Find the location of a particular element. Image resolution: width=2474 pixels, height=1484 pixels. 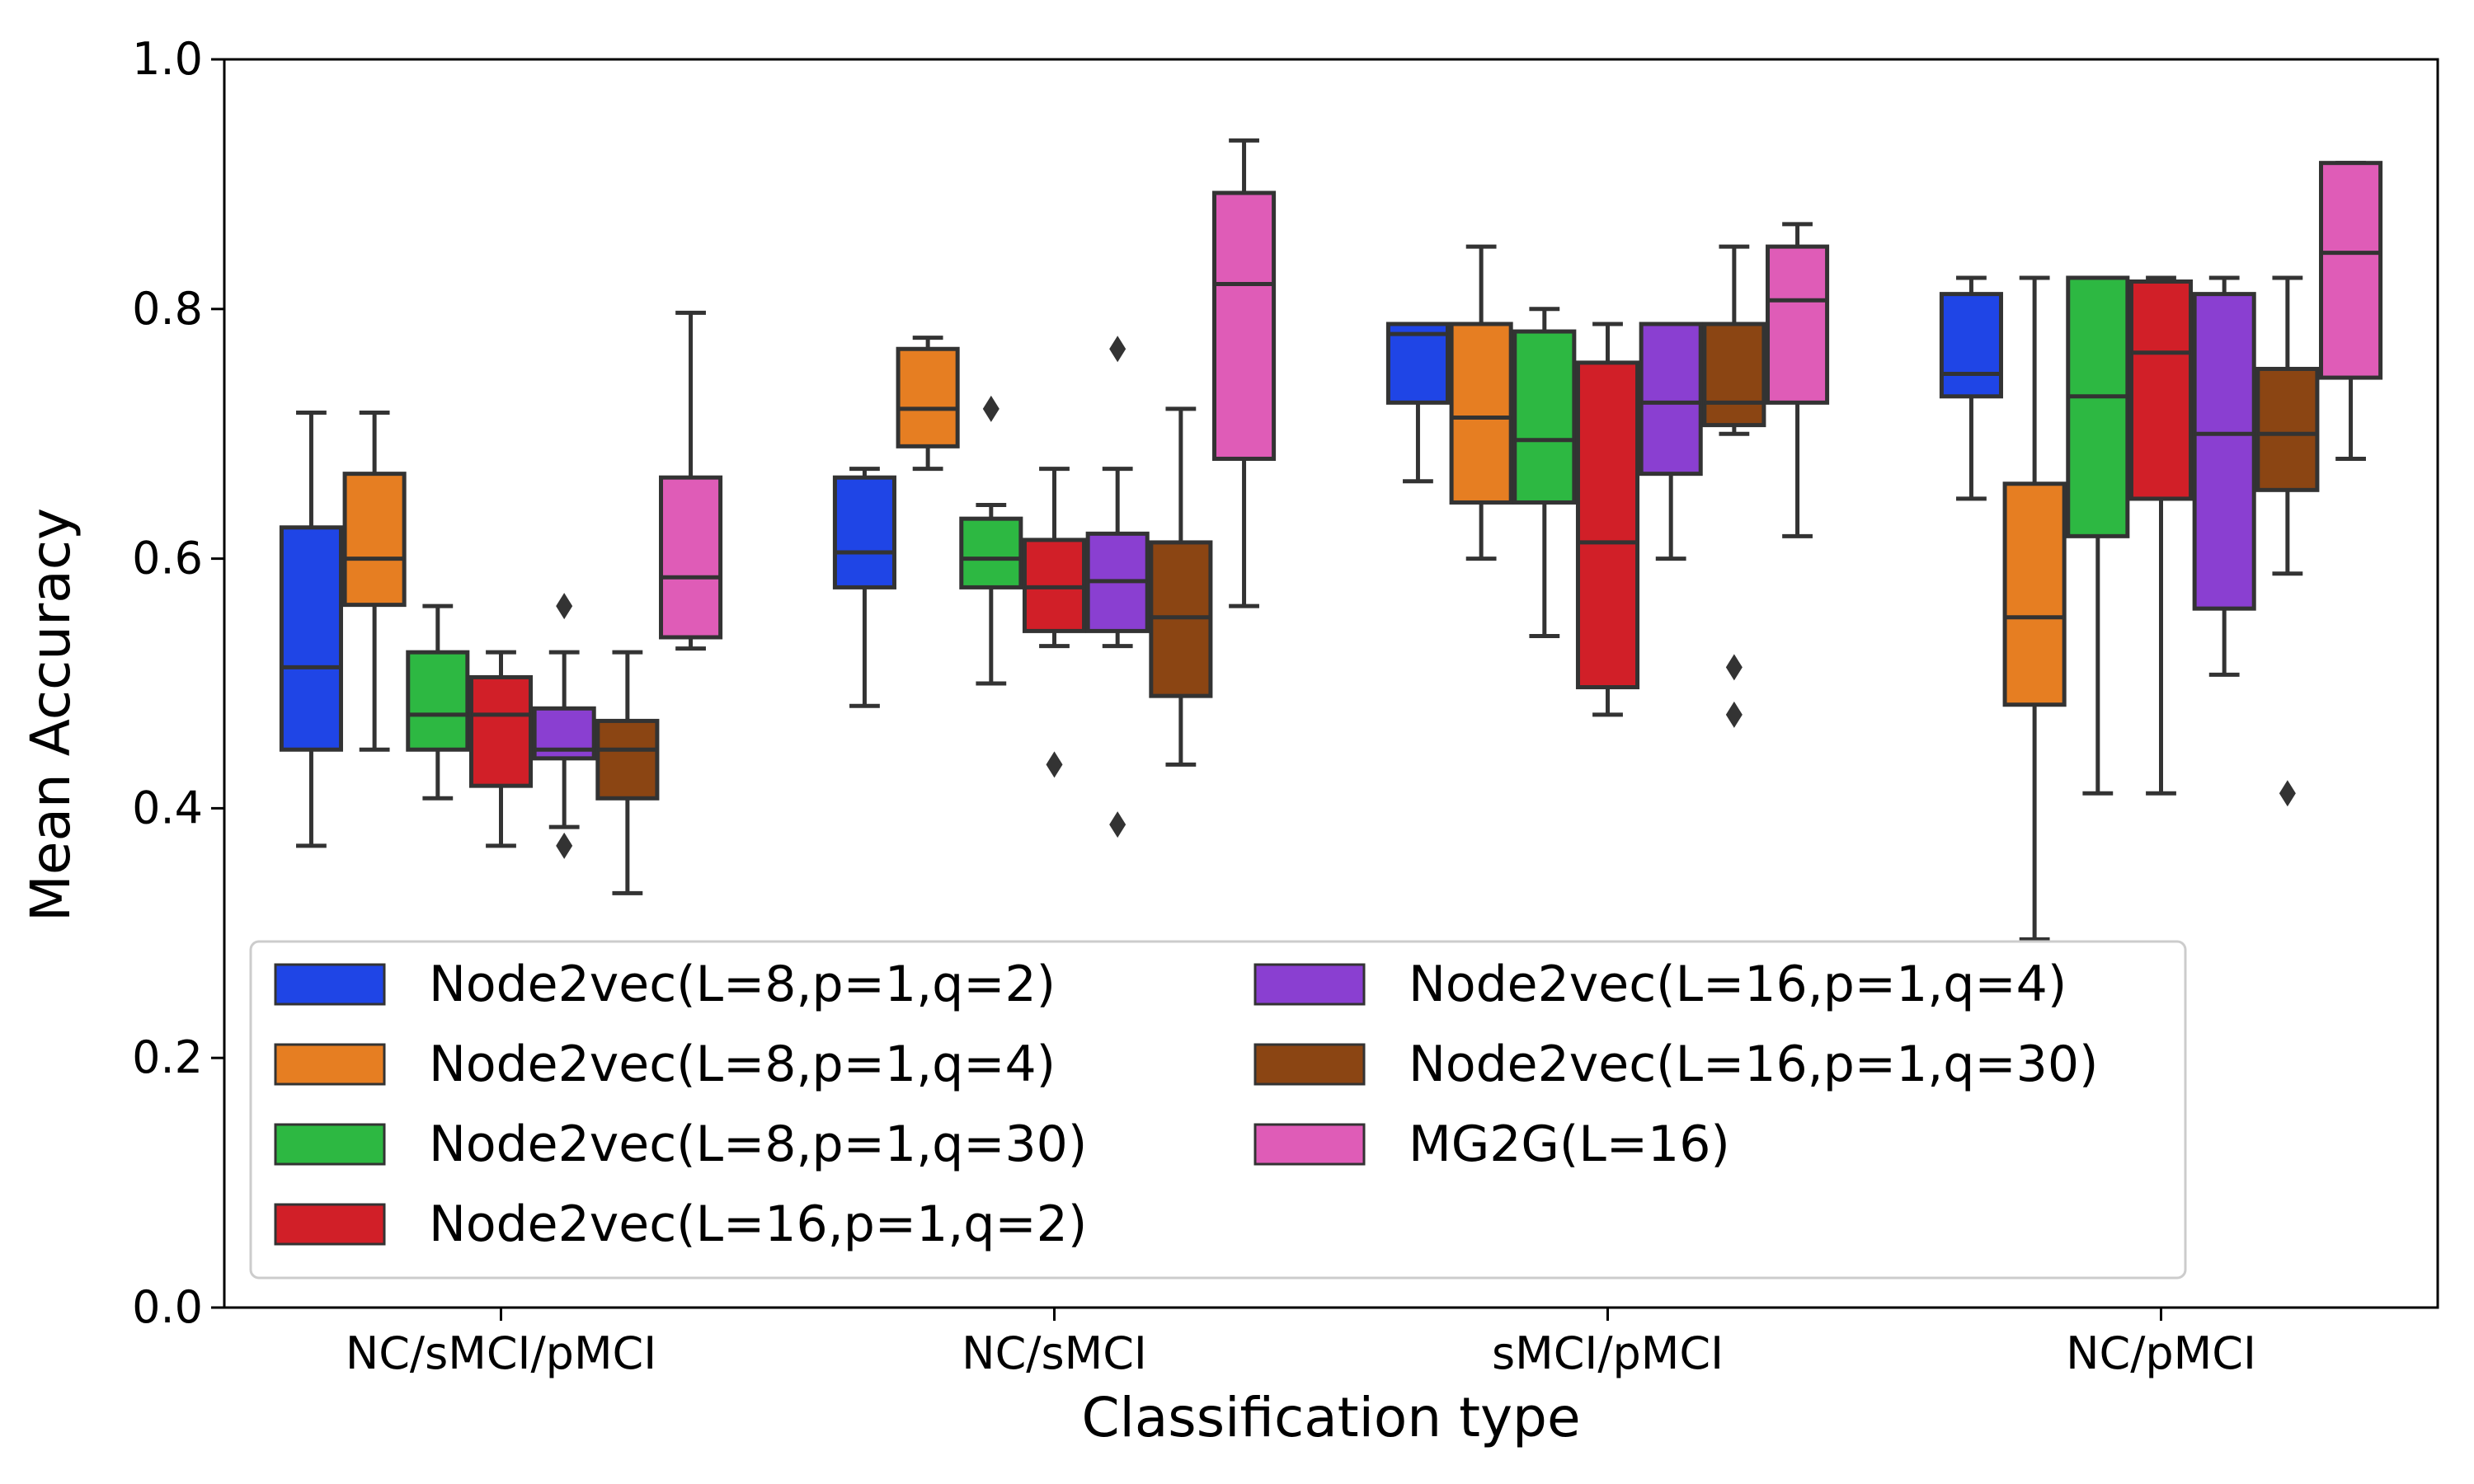

x-tick-label: NC/pMCI is located at coordinates (2161, 1353).